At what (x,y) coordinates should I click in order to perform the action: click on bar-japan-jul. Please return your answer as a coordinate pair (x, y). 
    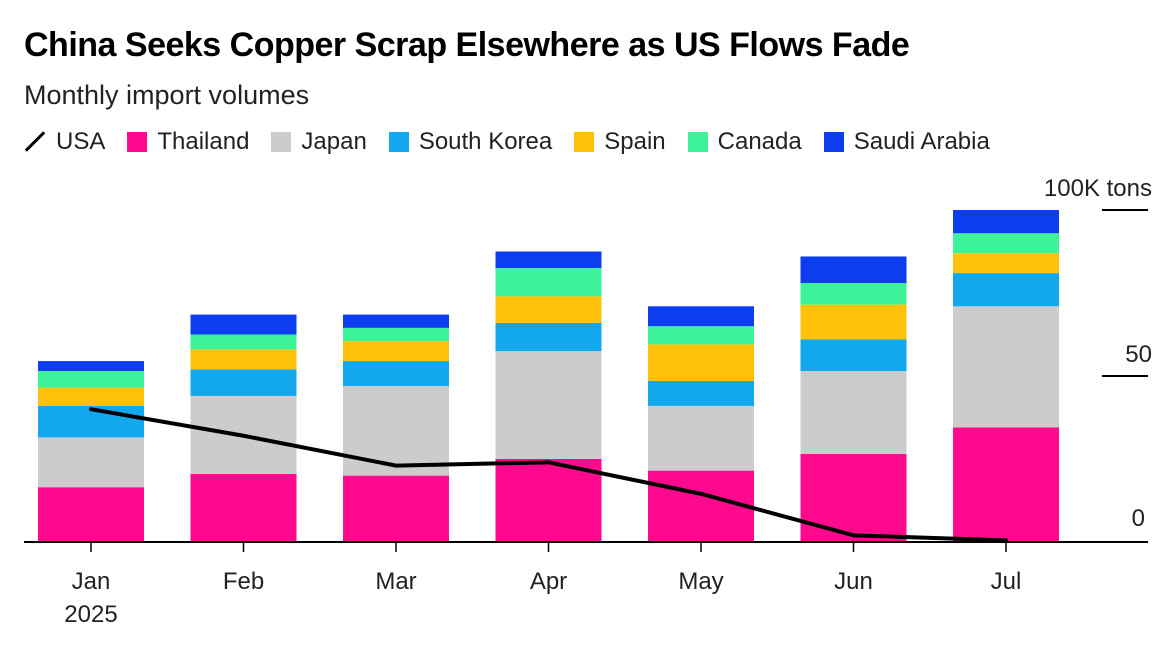
    Looking at the image, I should click on (1006, 367).